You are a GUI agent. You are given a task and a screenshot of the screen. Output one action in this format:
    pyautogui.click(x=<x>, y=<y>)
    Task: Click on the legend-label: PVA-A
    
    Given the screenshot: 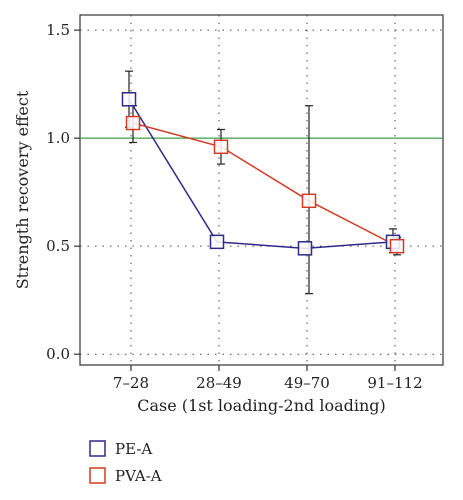 What is the action you would take?
    pyautogui.click(x=138, y=476)
    